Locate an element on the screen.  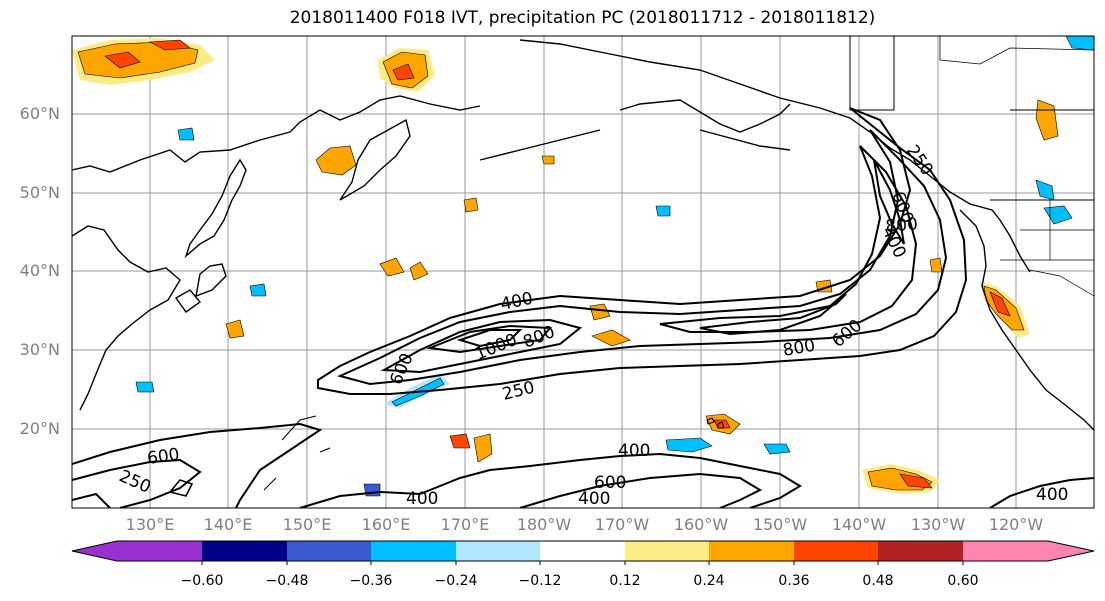
colorbar-tick-label: 0.24 is located at coordinates (709, 581).